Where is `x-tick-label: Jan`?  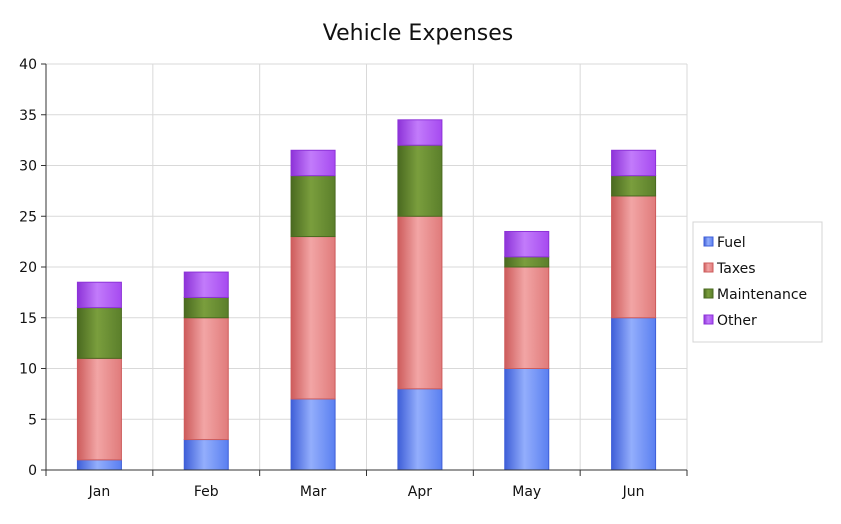
x-tick-label: Jan is located at coordinates (99, 492).